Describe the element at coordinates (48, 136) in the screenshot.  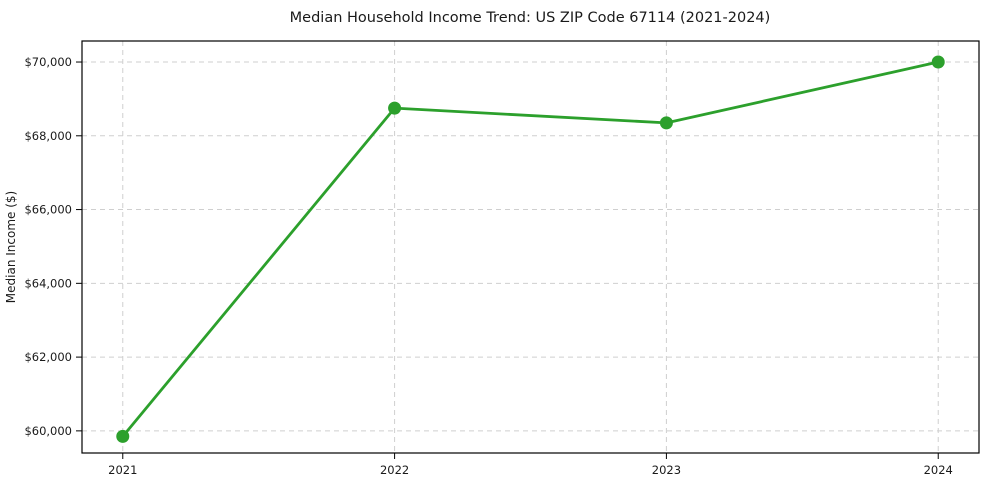
I see `y-tick-label: $68,000` at that location.